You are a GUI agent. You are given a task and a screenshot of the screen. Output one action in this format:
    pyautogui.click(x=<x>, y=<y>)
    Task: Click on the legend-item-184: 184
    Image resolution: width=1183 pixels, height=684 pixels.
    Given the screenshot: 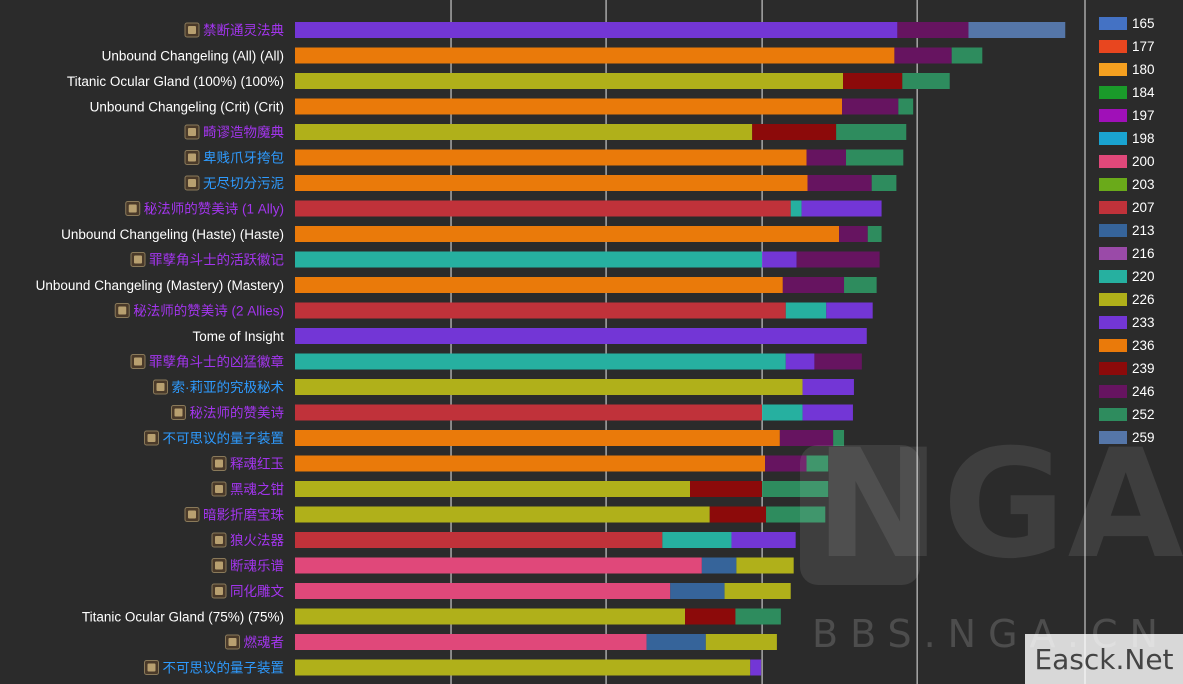 What is the action you would take?
    pyautogui.click(x=1127, y=92)
    